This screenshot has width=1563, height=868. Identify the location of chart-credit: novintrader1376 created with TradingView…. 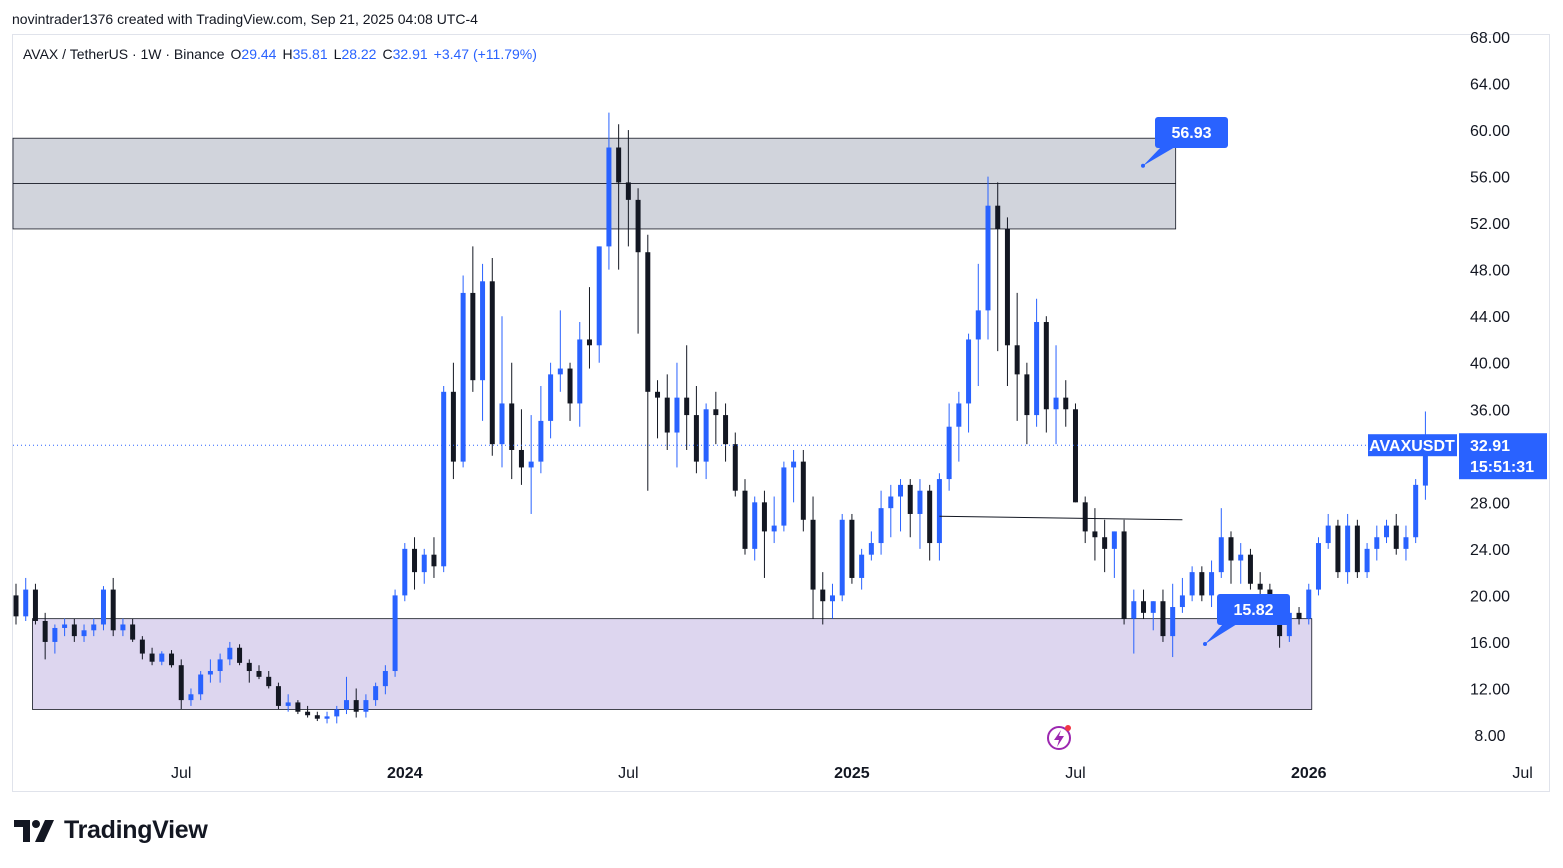
(245, 19).